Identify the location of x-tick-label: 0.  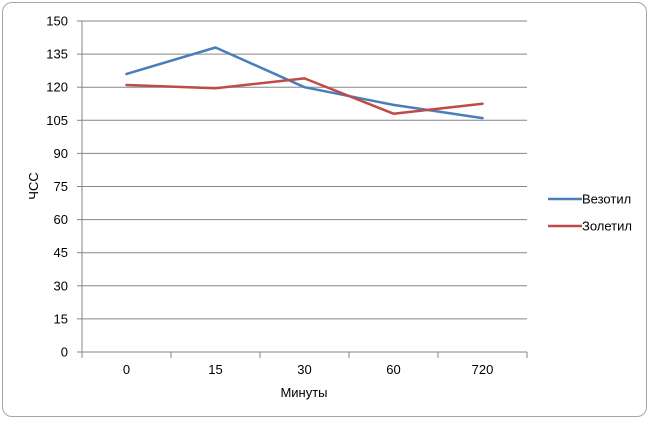
(126, 369).